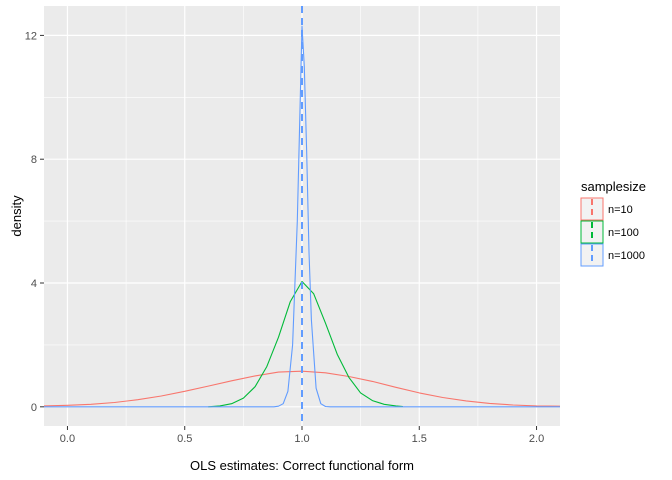  Describe the element at coordinates (31, 36) in the screenshot. I see `y-tick-label: 12` at that location.